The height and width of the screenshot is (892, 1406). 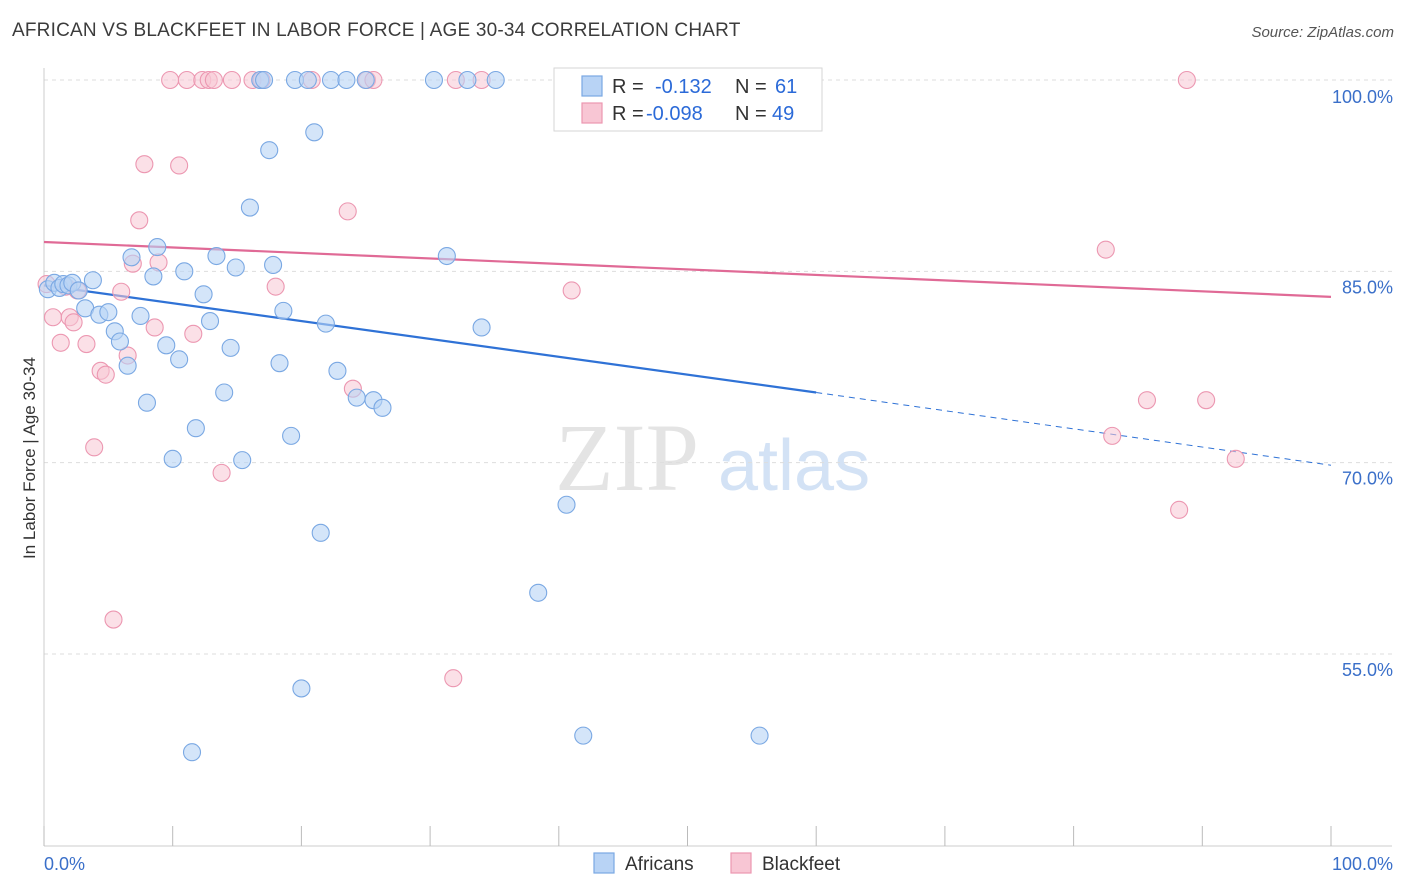 I want to click on legend-r-africans: -0.132, so click(x=683, y=87).